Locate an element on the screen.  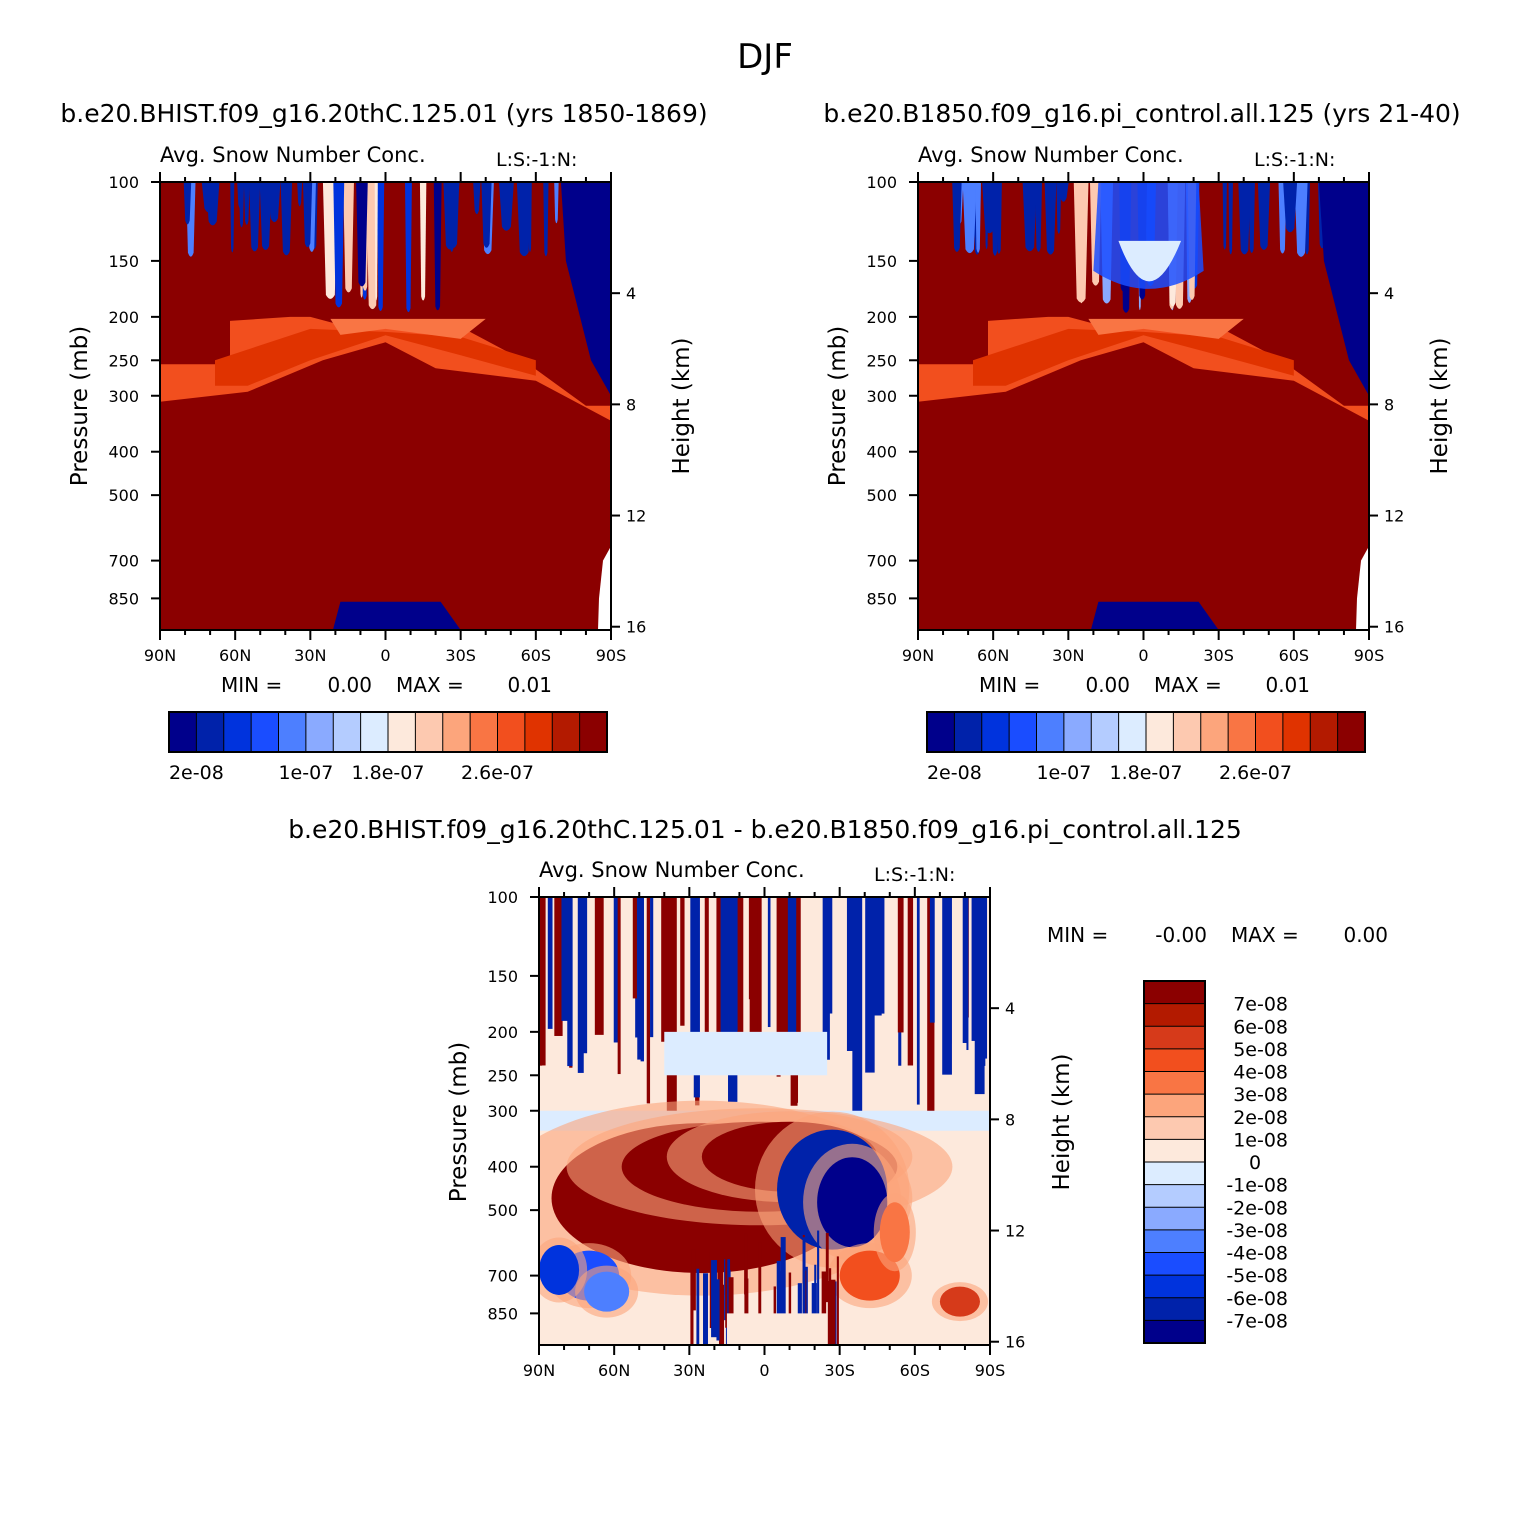
panel-2-max-label: MAX = is located at coordinates (1265, 935).